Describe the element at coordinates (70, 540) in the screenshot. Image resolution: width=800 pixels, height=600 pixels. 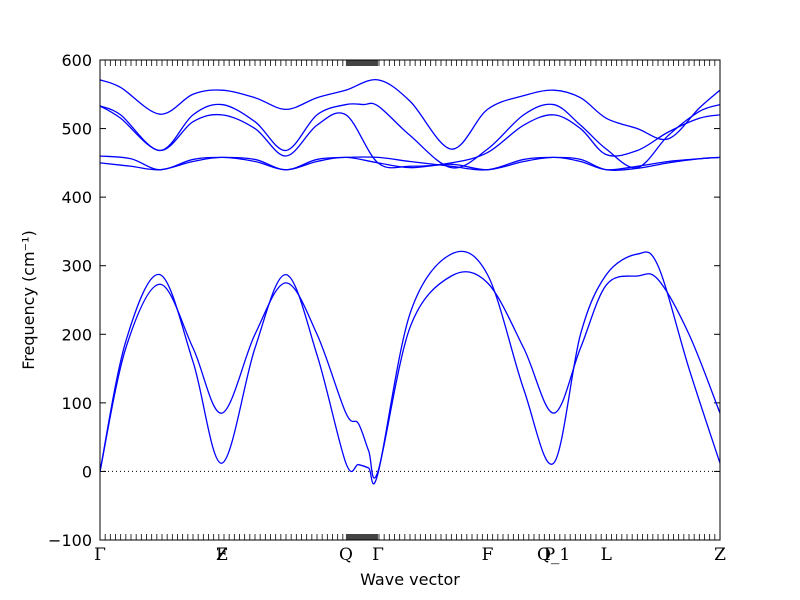
I see `y-tick-label: −100` at that location.